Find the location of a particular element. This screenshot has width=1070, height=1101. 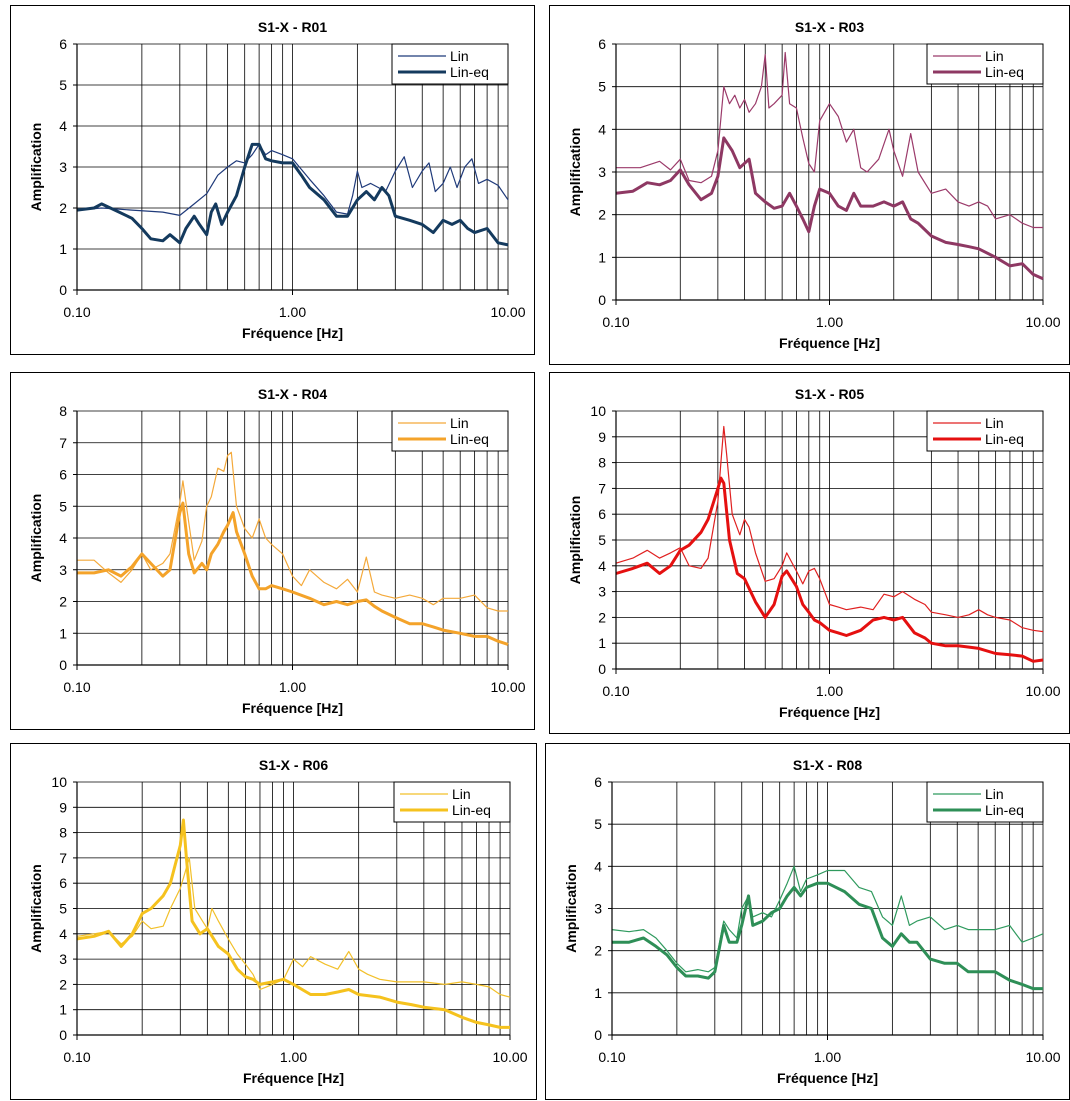

grid is located at coordinates (292, 167).